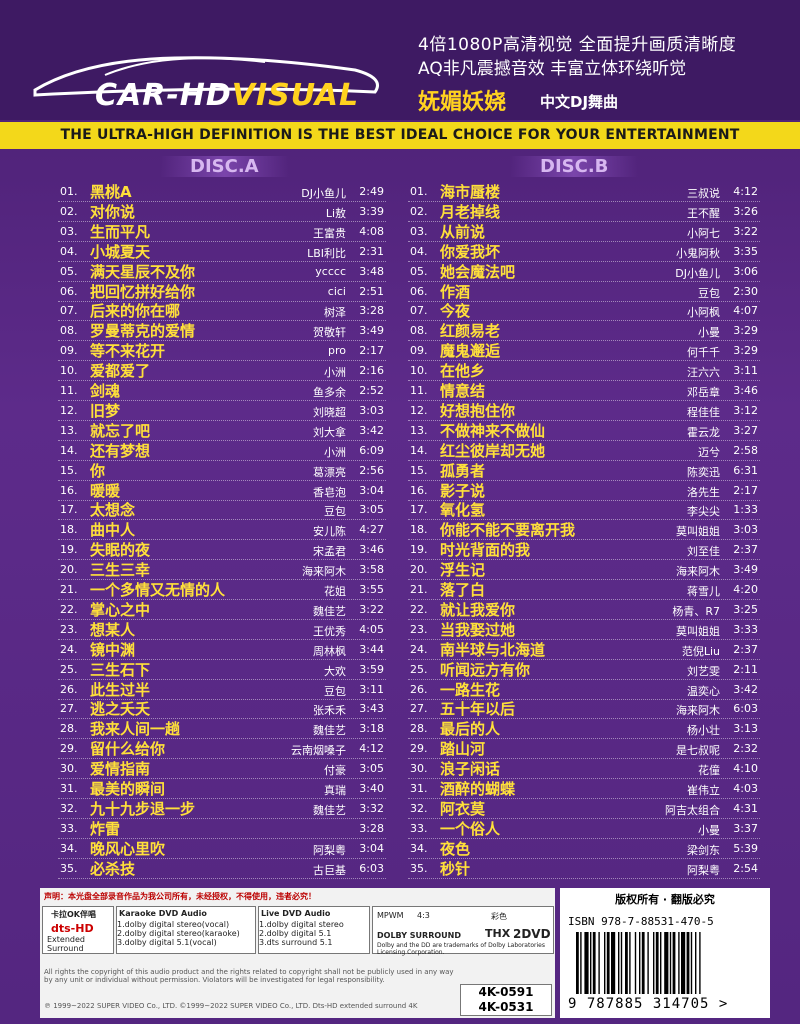 The height and width of the screenshot is (1024, 800). Describe the element at coordinates (222, 331) in the screenshot. I see `track-row: 08. 罗曼蒂克的爱情 贺敬轩 3:49` at that location.